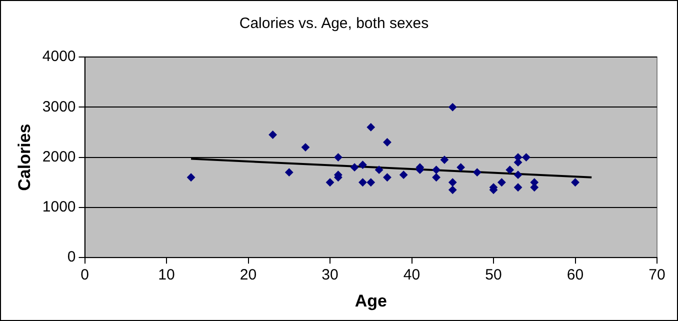 This screenshot has width=678, height=321. What do you see at coordinates (334, 23) in the screenshot?
I see `chart-title: Calories vs. Age, both sexes` at bounding box center [334, 23].